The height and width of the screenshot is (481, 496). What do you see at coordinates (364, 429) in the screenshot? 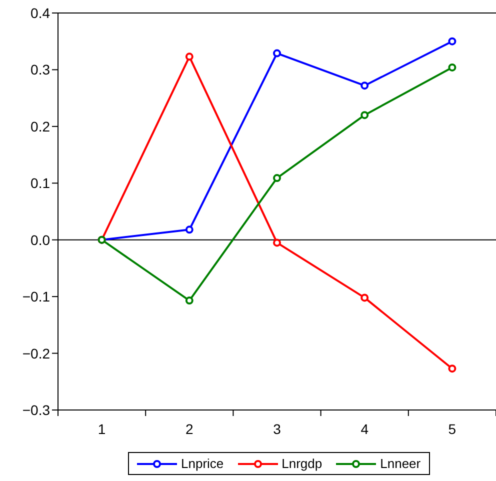
I see `x-tick-label: 4` at bounding box center [364, 429].